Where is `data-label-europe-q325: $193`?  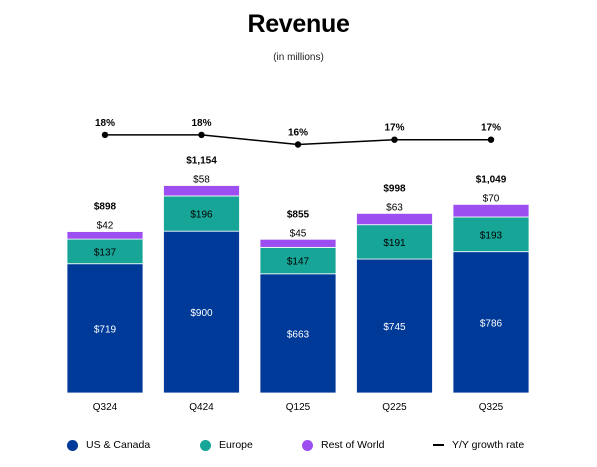
data-label-europe-q325: $193 is located at coordinates (491, 235).